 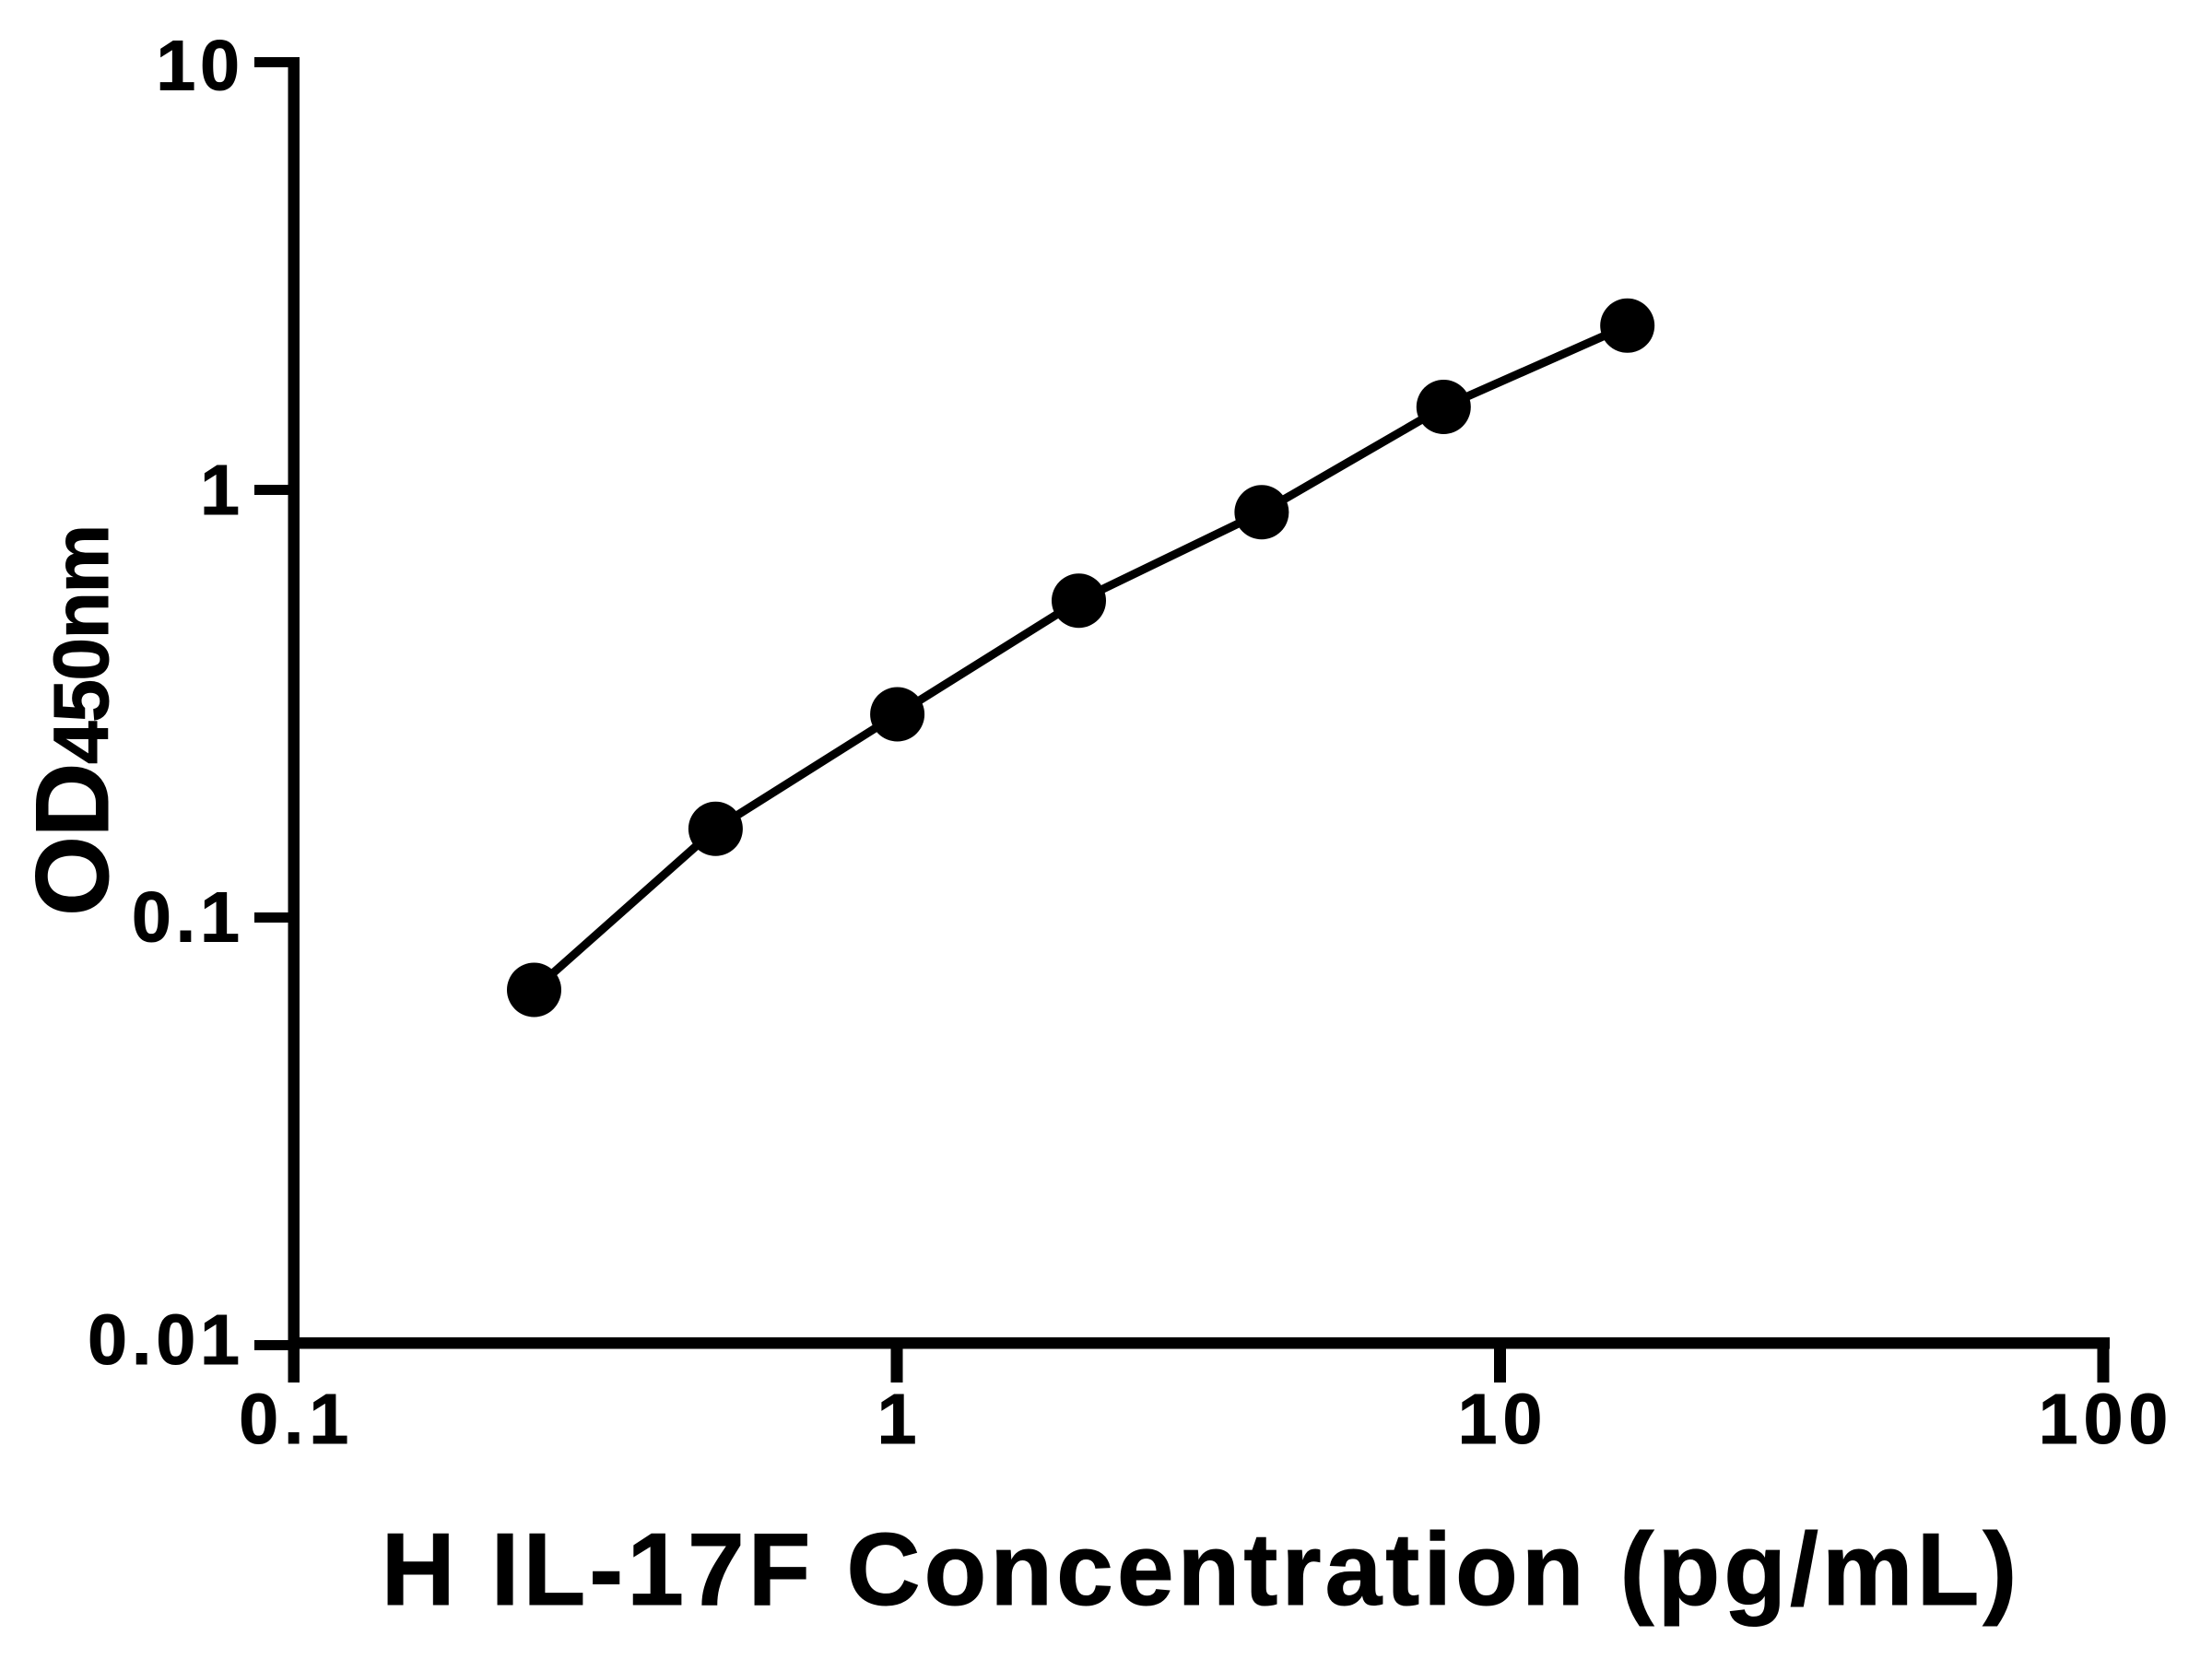 What do you see at coordinates (1201, 1569) in the screenshot?
I see `svg-text: H IL-17F Concentration (pg/mL)` at bounding box center [1201, 1569].